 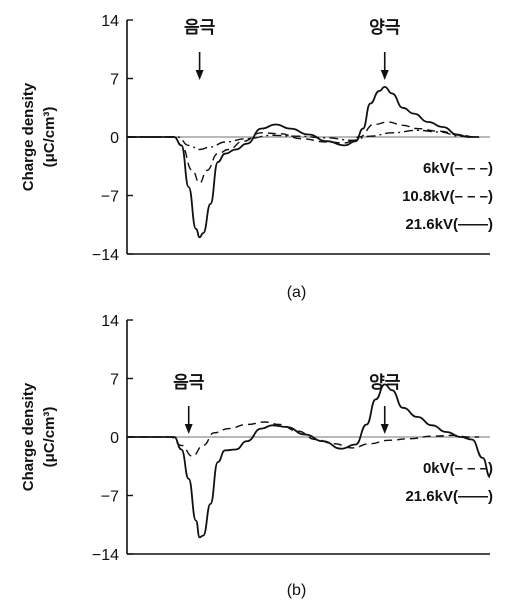 I want to click on legend-entry-1: 10.8kV(– – –), so click(x=447, y=196).